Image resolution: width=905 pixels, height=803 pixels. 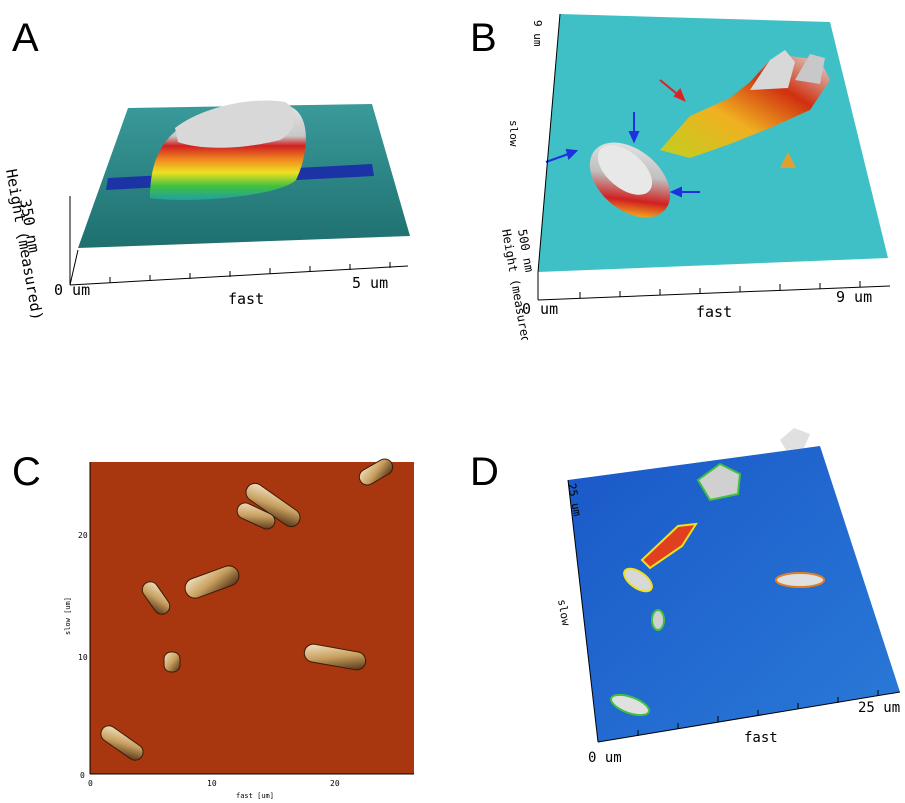 I want to click on x-tick-10: 10, so click(x=212, y=783).